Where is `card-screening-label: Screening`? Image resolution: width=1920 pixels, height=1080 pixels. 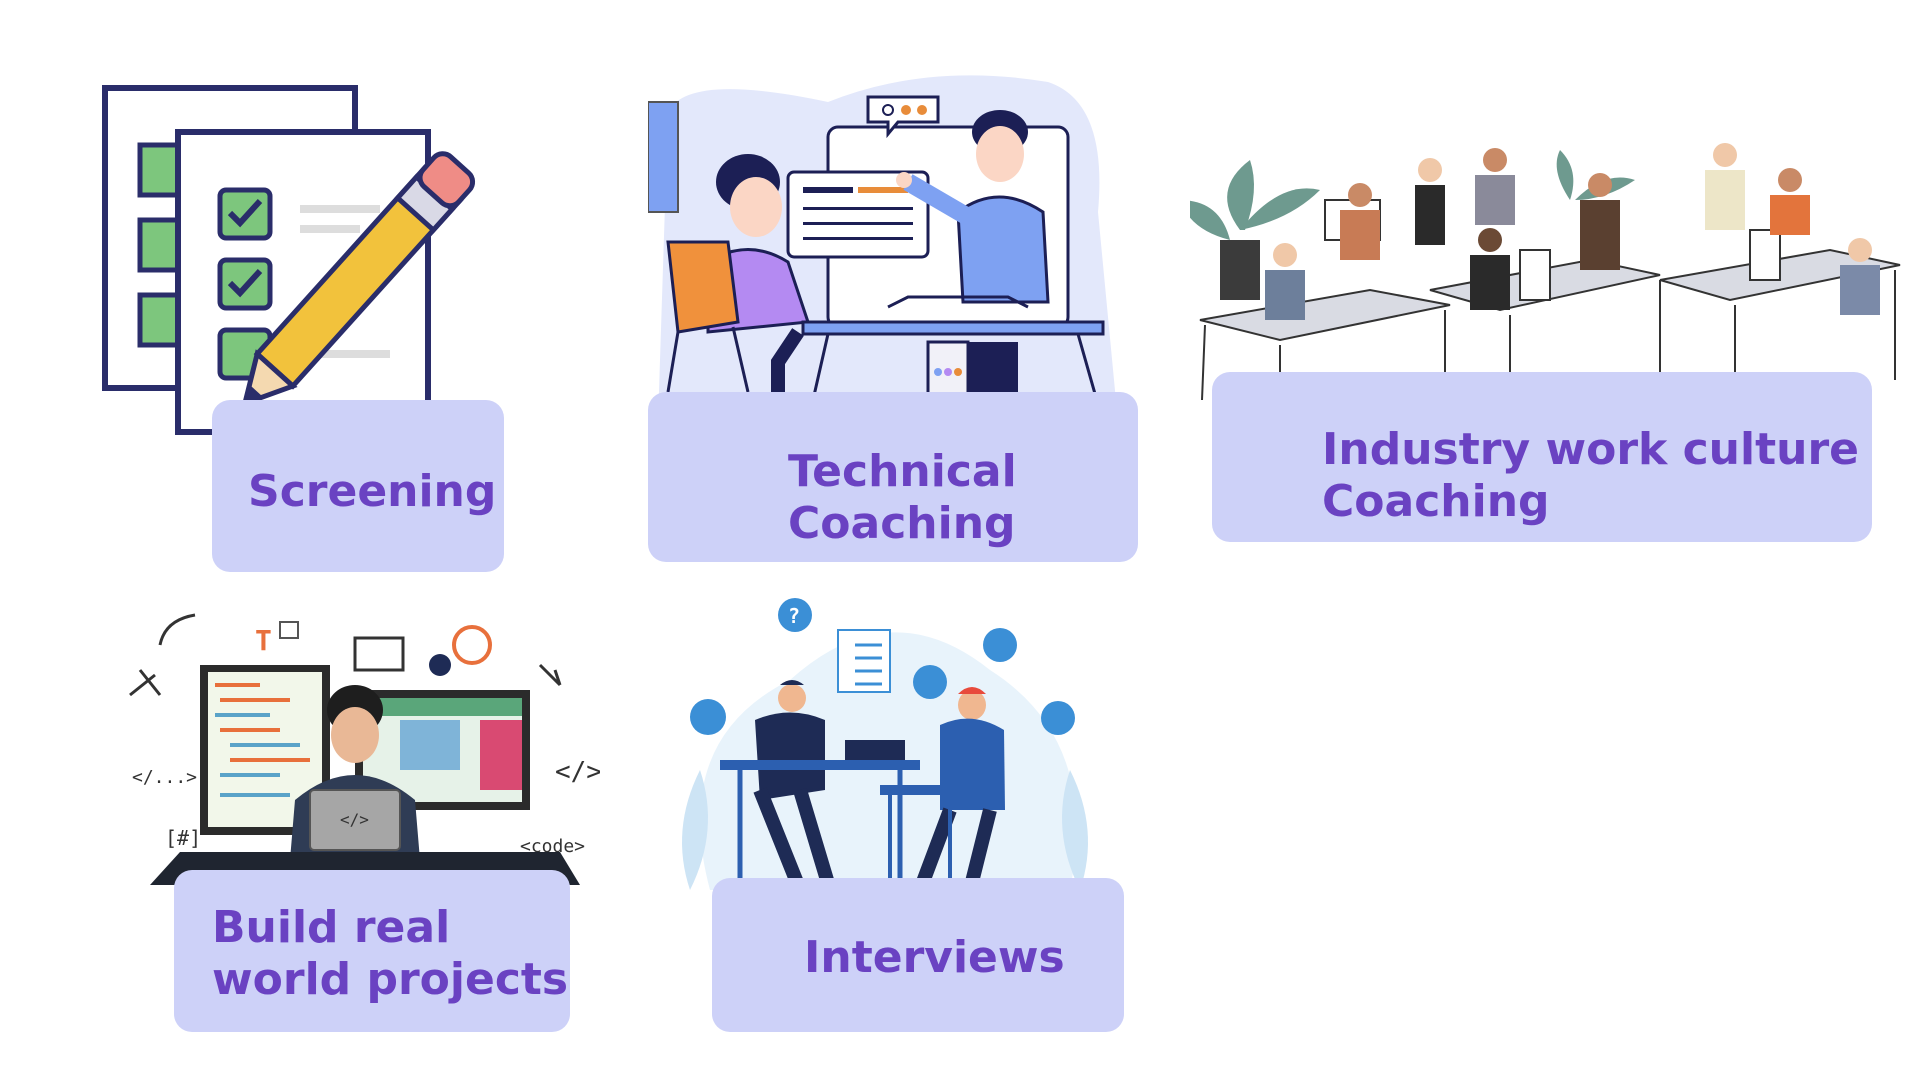 card-screening-label: Screening is located at coordinates (372, 491).